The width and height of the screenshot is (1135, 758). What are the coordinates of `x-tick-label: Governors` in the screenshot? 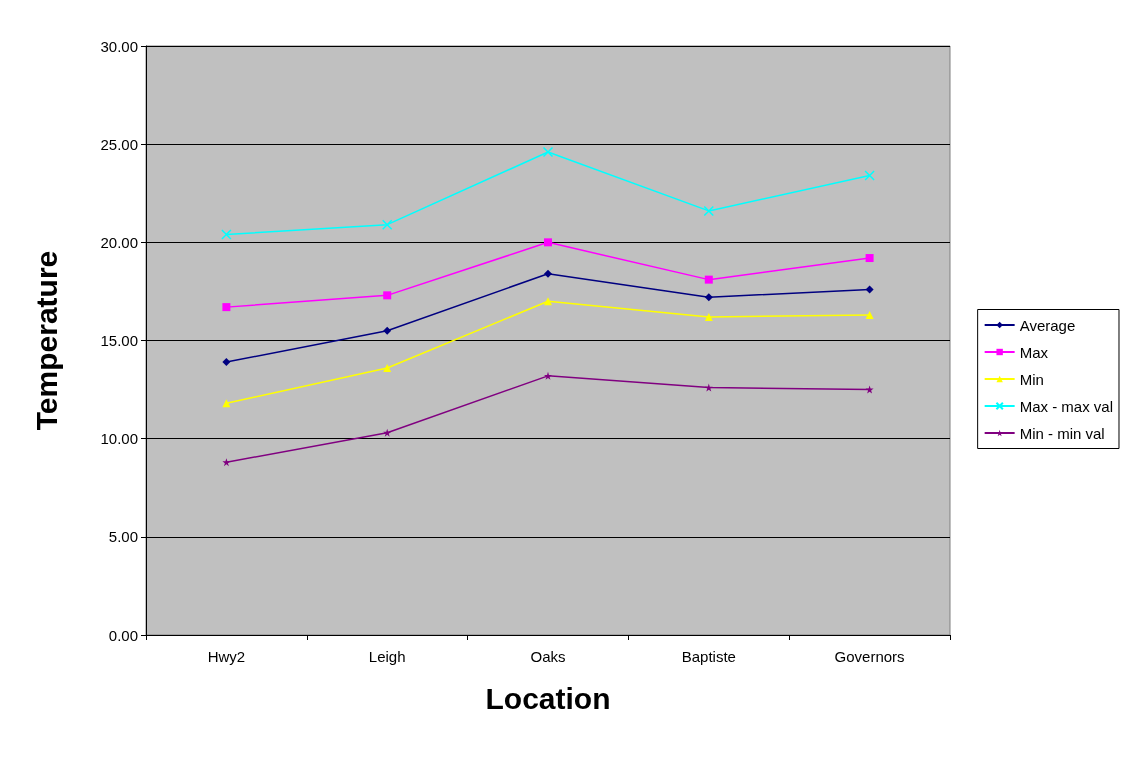 It's located at (869, 656).